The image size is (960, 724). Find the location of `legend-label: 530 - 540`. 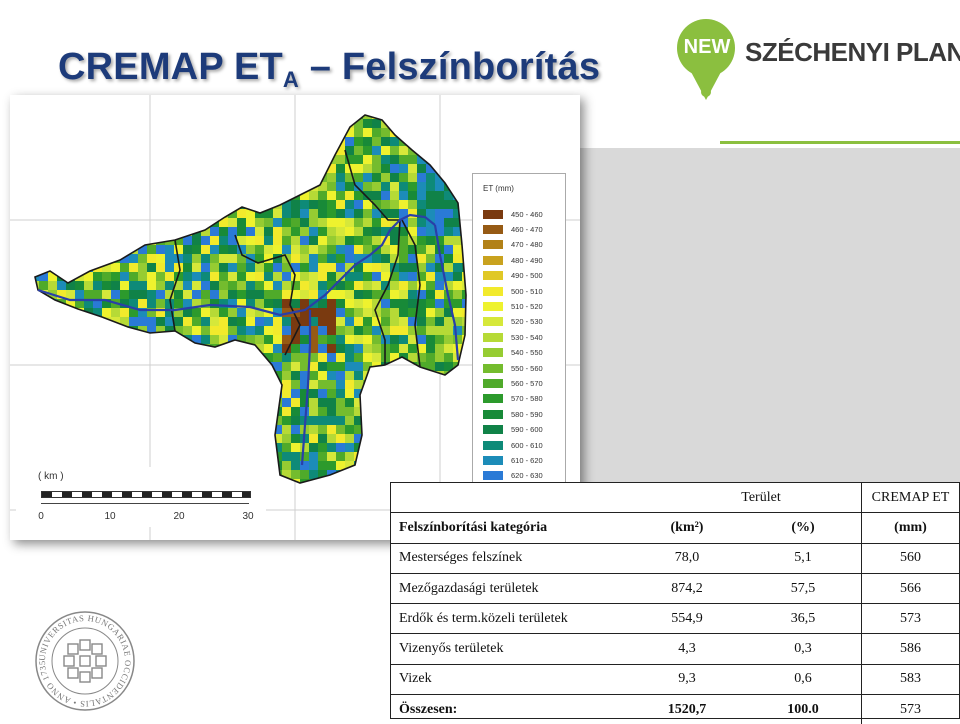

legend-label: 530 - 540 is located at coordinates (527, 337).